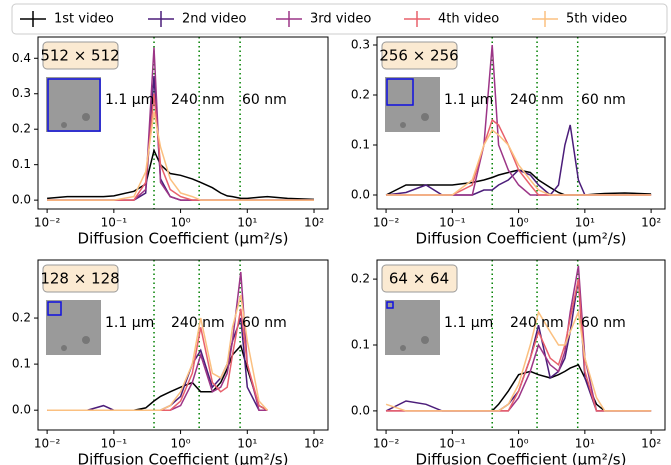 The width and height of the screenshot is (671, 465). I want to click on legend-label: 5th video, so click(596, 19).